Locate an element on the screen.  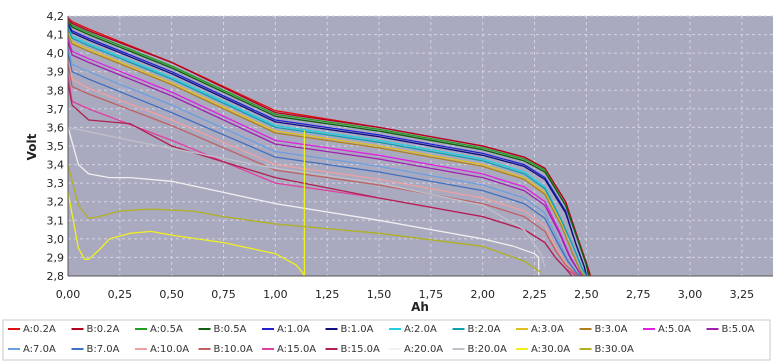
y-tick-label: 3,1 is located at coordinates (56, 220).